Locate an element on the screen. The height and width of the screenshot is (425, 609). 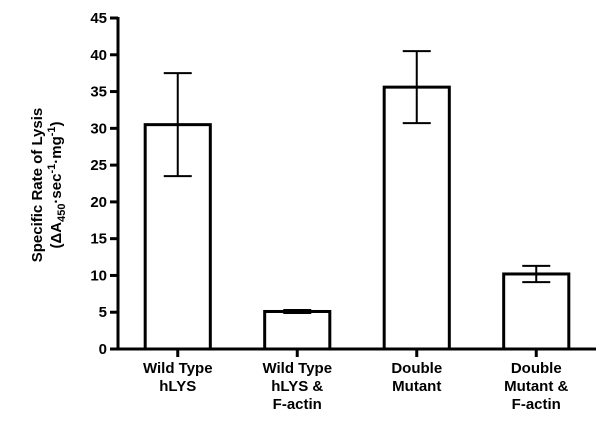
category-label-1: Wild Type hLYS & F-actin is located at coordinates (297, 386).